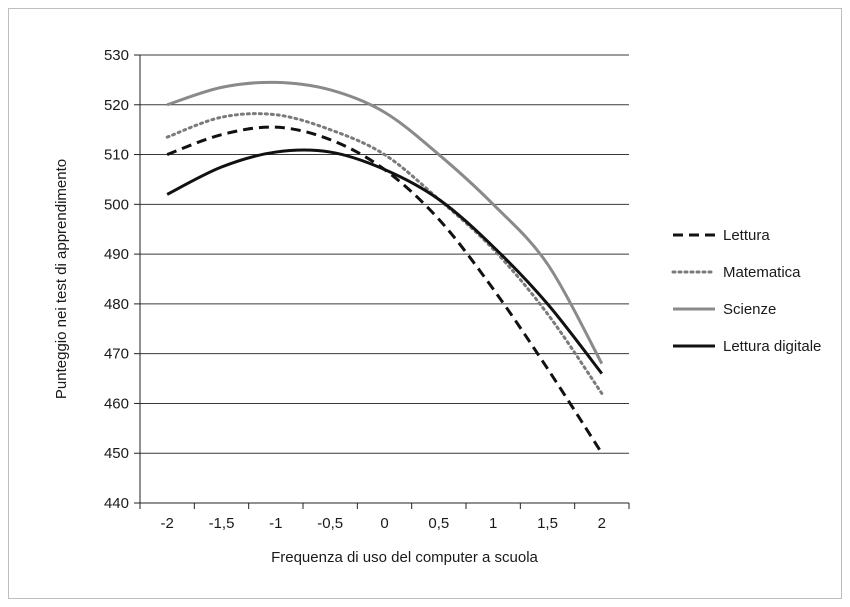 This screenshot has height=607, width=850. I want to click on legend-label: Lettura digitale, so click(772, 346).